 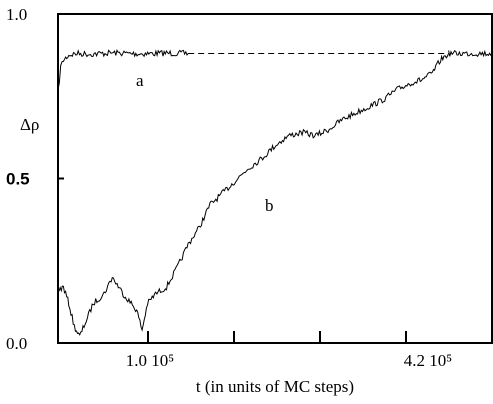 I want to click on y-tick-label-1: 0.5, so click(x=18, y=179).